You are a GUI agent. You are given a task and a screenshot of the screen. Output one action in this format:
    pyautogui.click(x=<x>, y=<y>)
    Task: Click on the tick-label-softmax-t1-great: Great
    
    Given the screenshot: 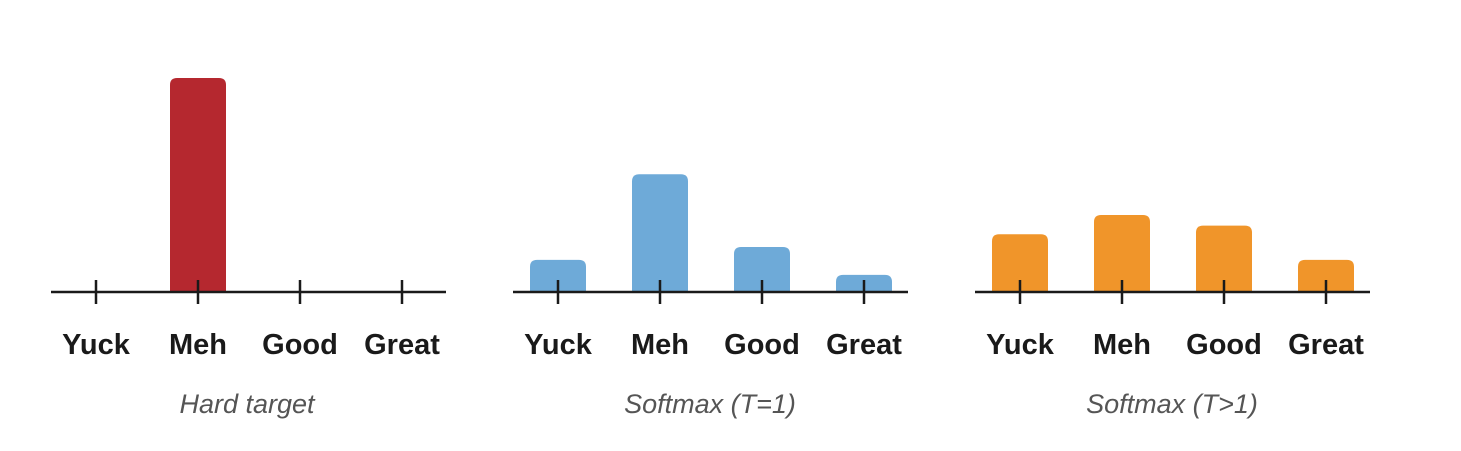 What is the action you would take?
    pyautogui.click(x=864, y=345)
    